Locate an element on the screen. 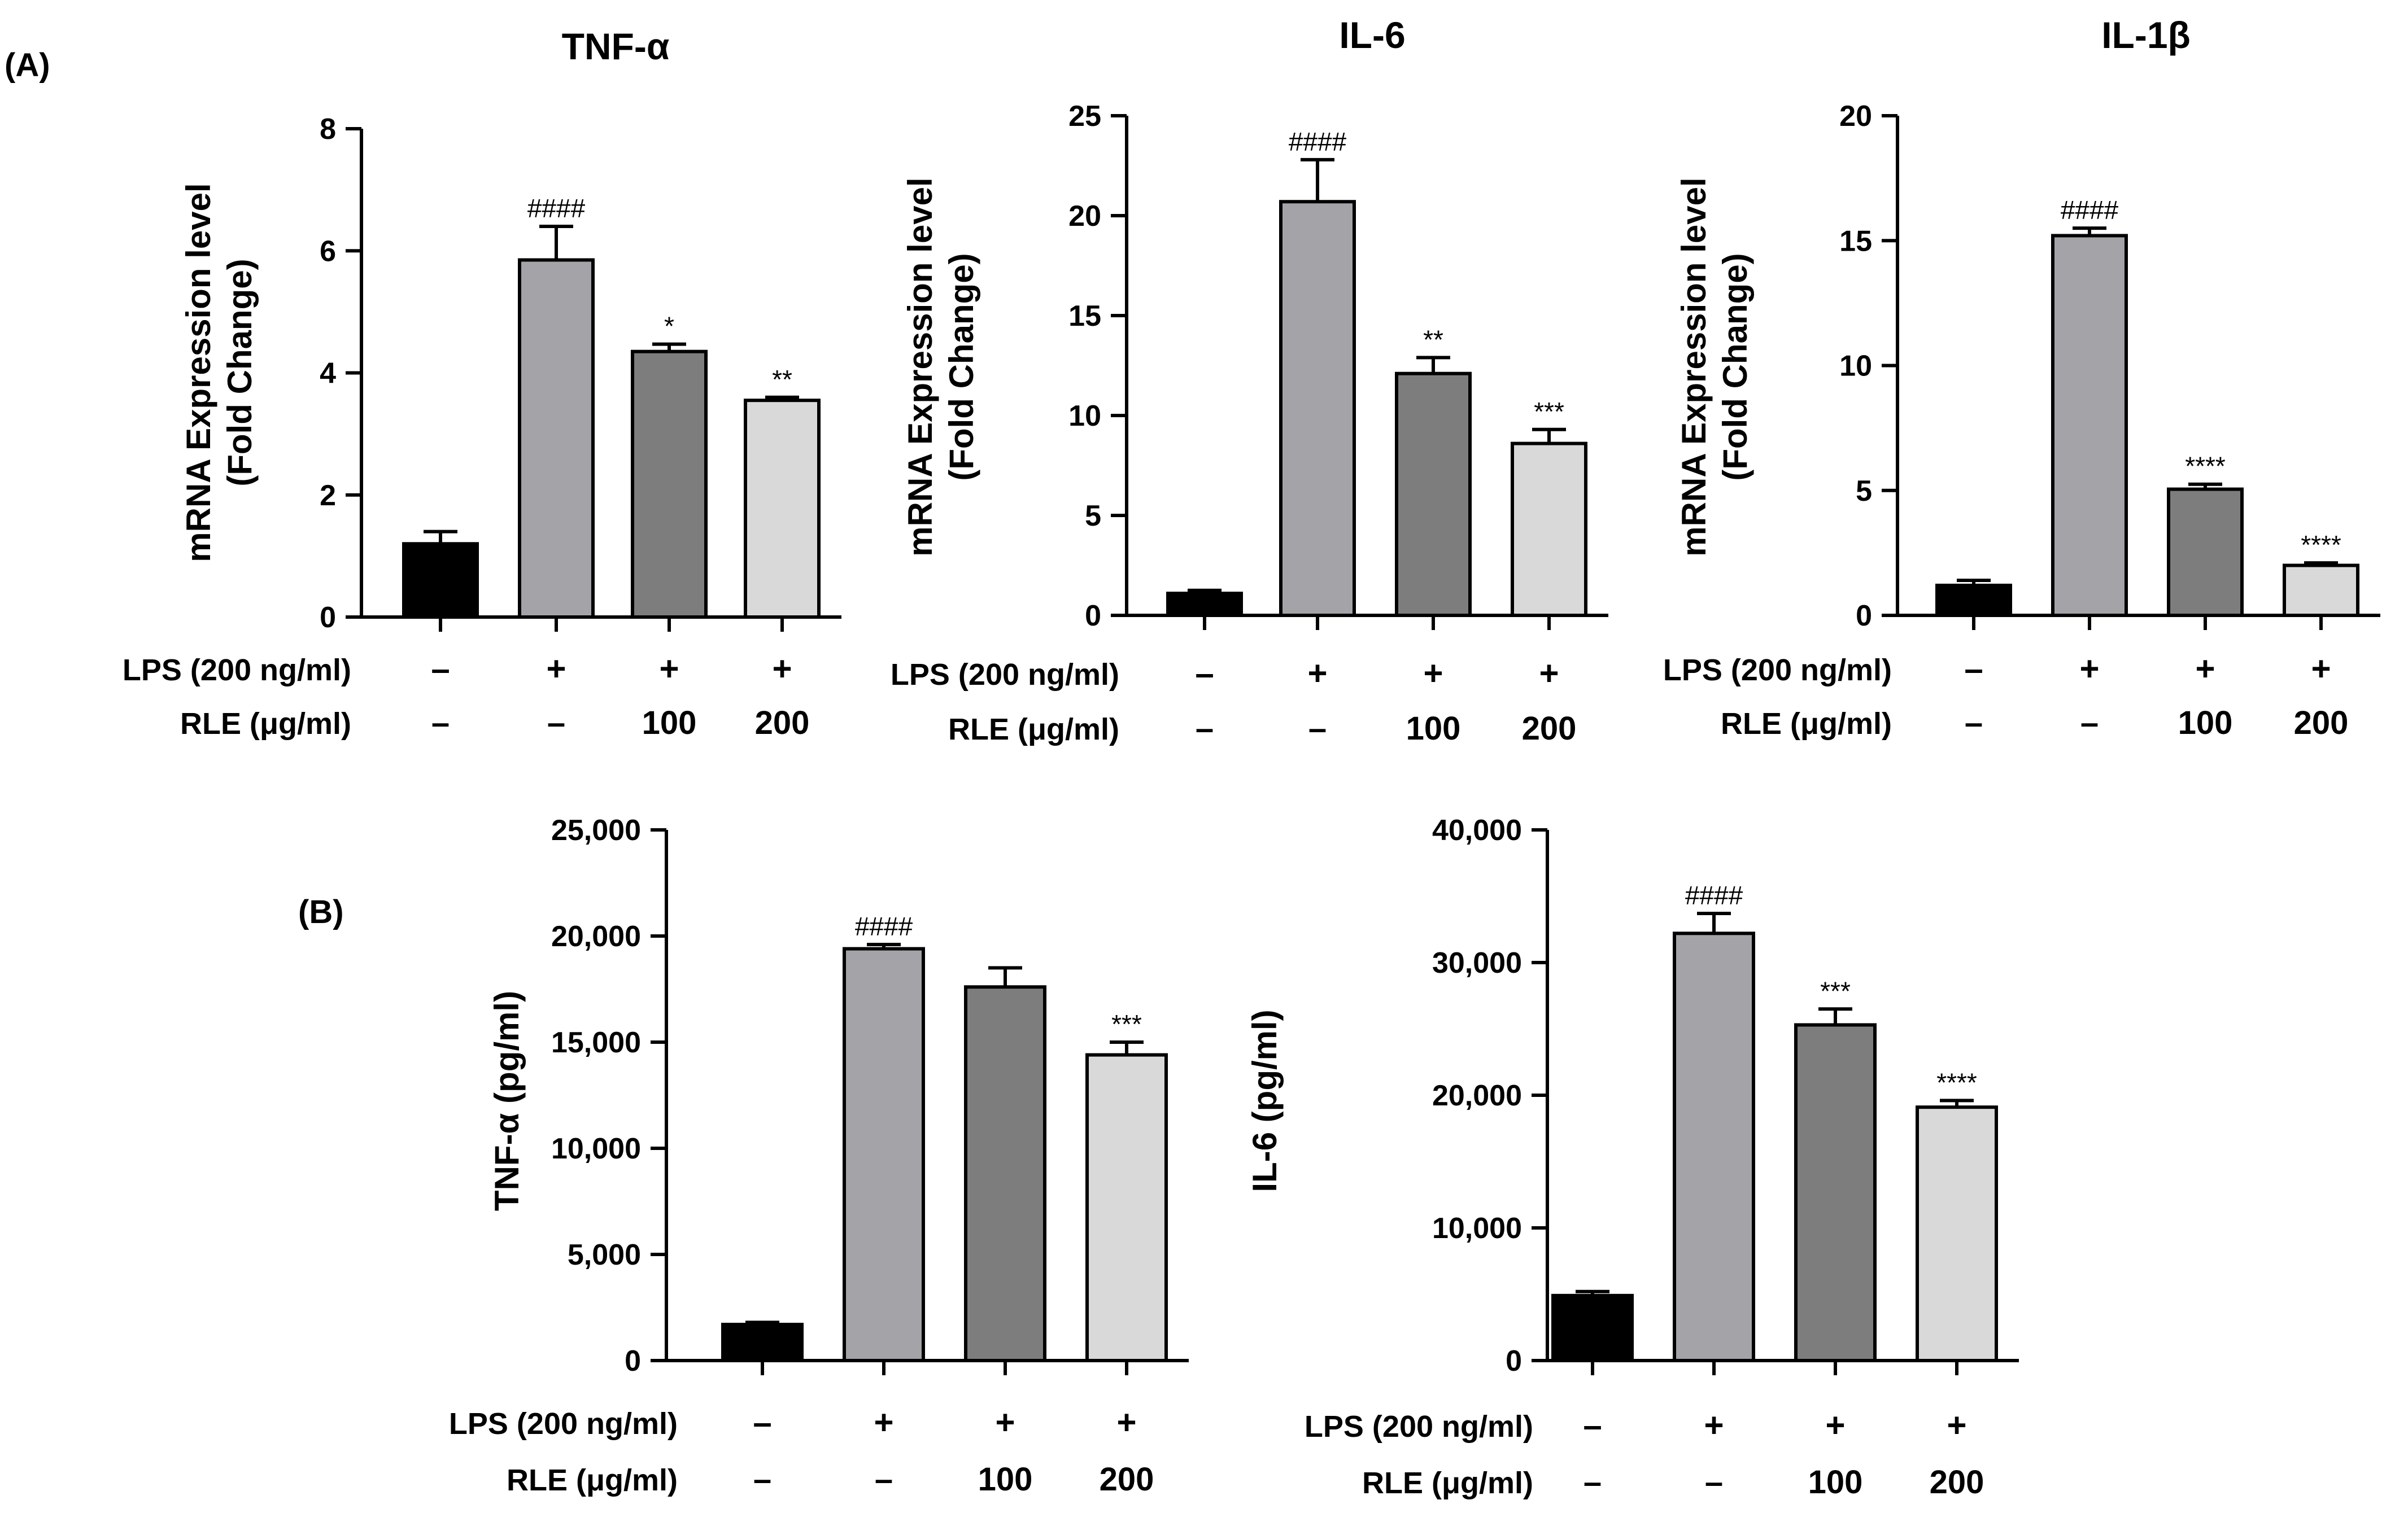 This screenshot has height=1513, width=2408. chart-title: TNF-α is located at coordinates (616, 46).